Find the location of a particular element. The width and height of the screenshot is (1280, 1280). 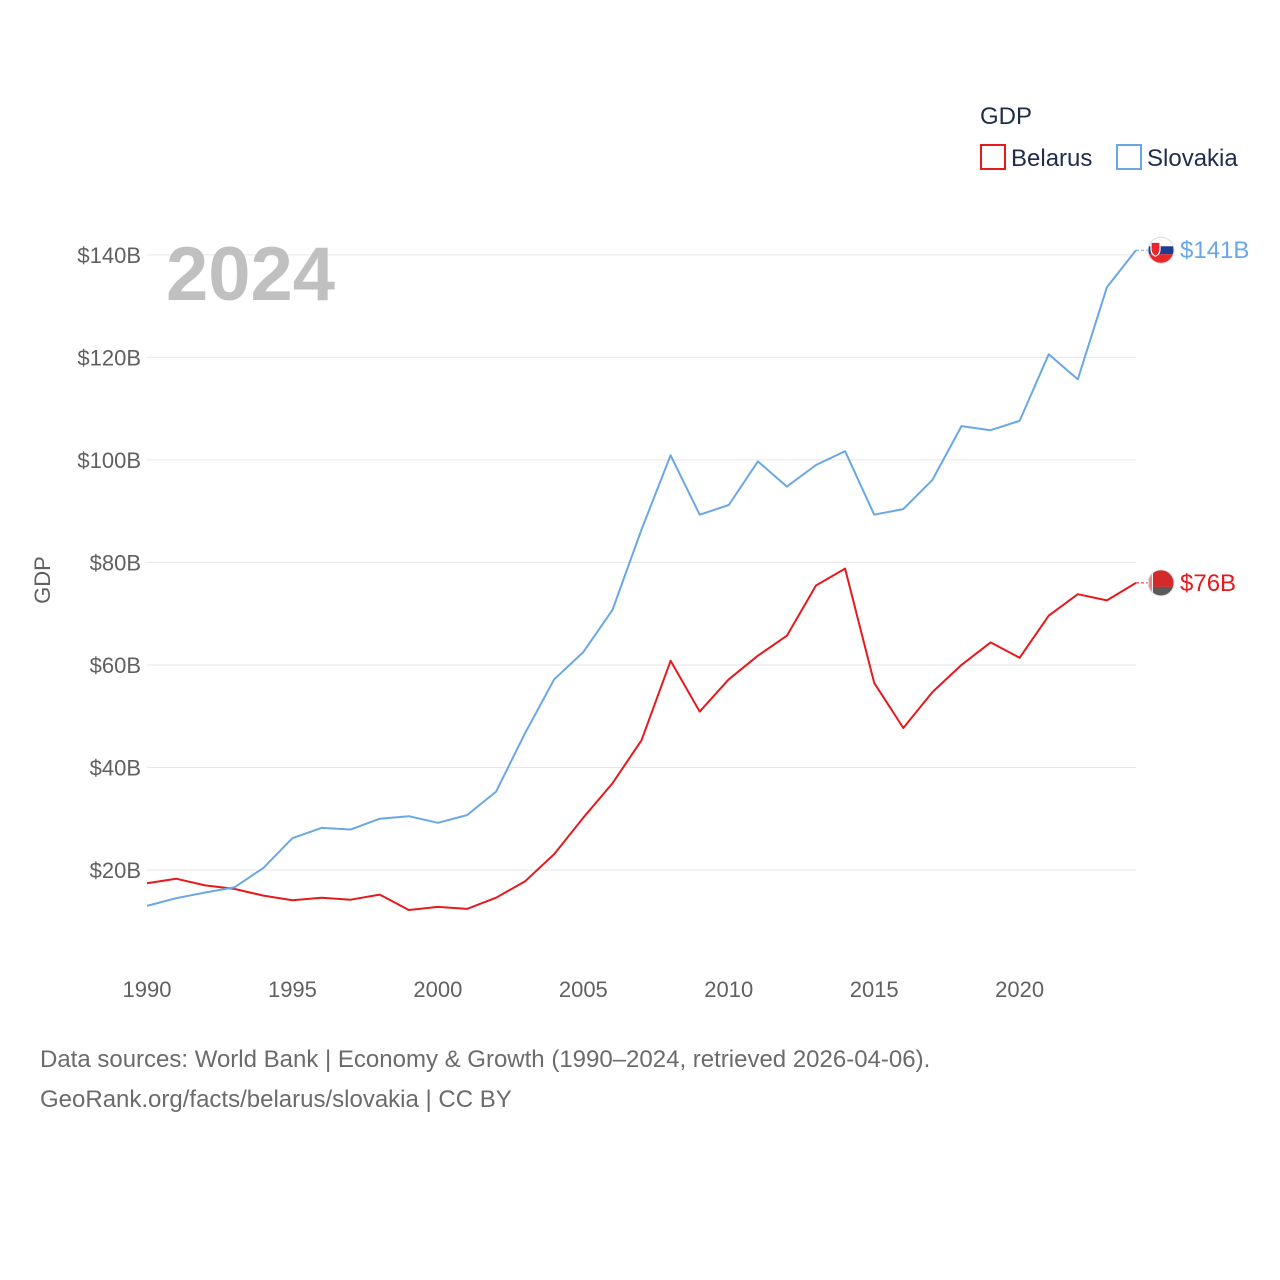

y-axis-ticks: $20B $40B $60B $80B $100B $120B $140B is located at coordinates (109, 563).